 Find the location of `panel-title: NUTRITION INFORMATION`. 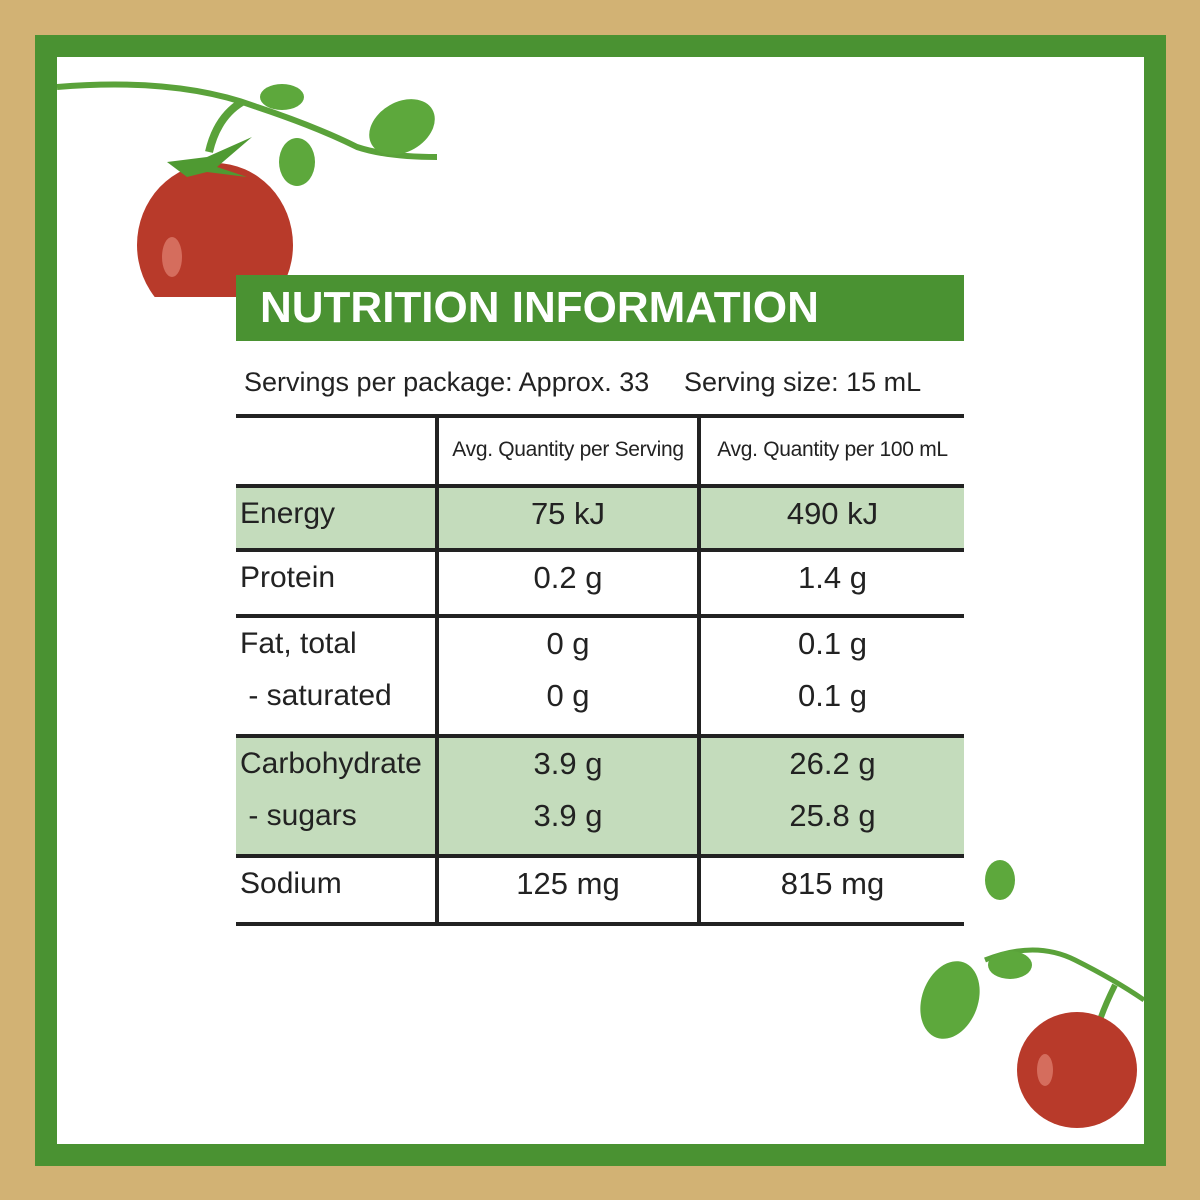

panel-title: NUTRITION INFORMATION is located at coordinates (600, 308).